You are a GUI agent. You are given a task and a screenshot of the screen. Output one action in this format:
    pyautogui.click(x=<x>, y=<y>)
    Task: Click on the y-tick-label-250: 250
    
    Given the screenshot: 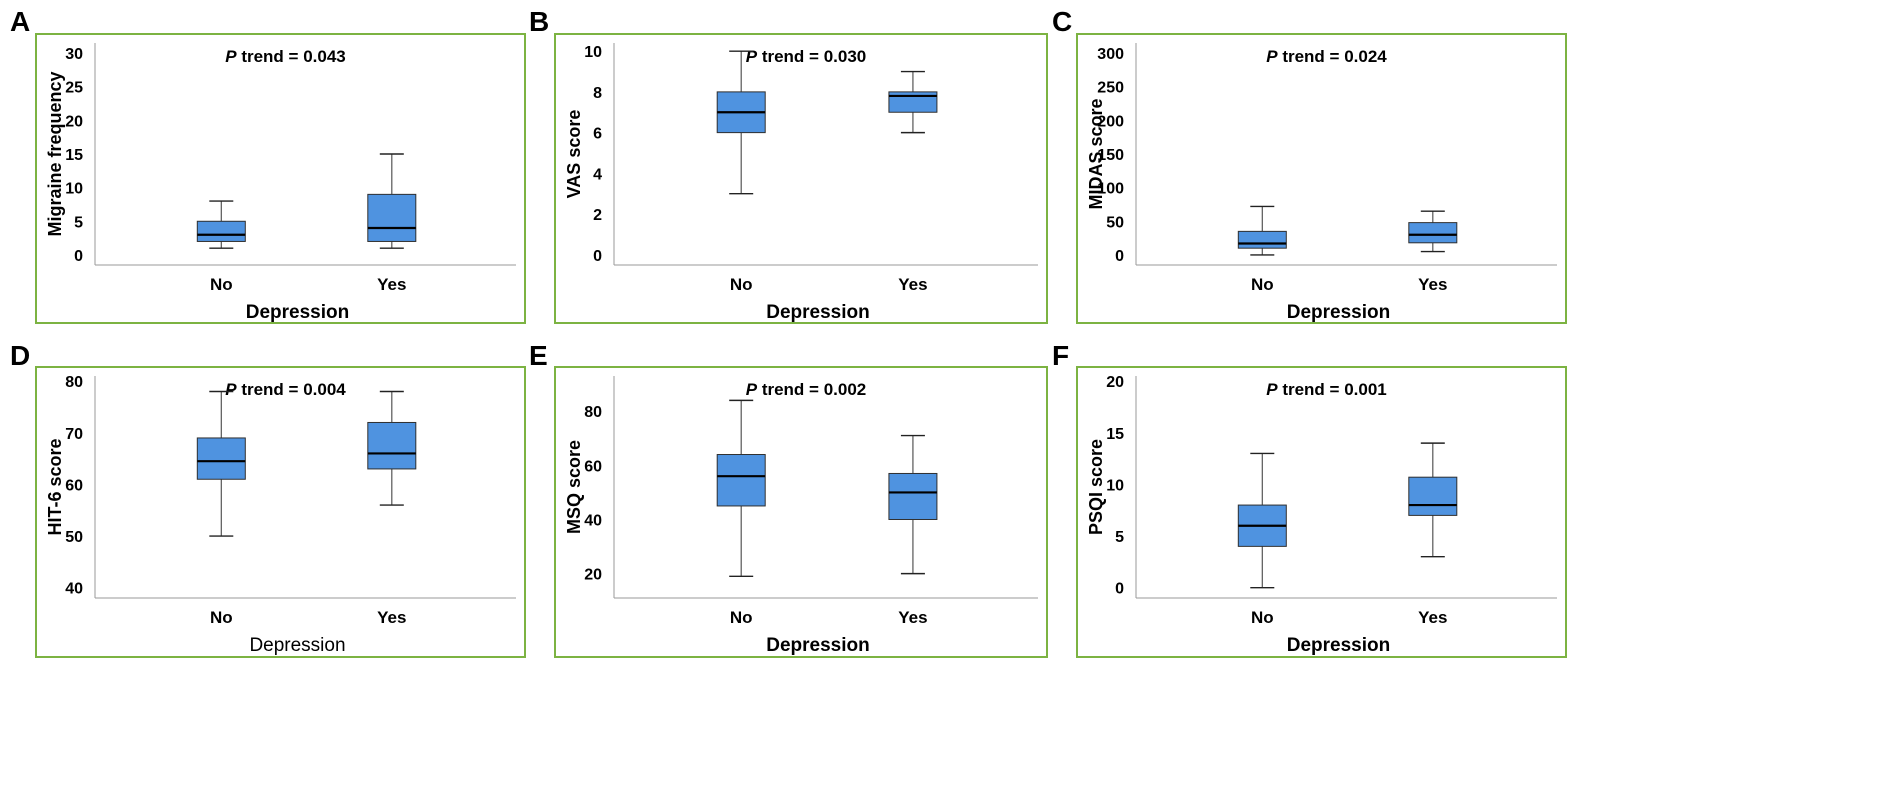 What is the action you would take?
    pyautogui.click(x=1110, y=88)
    